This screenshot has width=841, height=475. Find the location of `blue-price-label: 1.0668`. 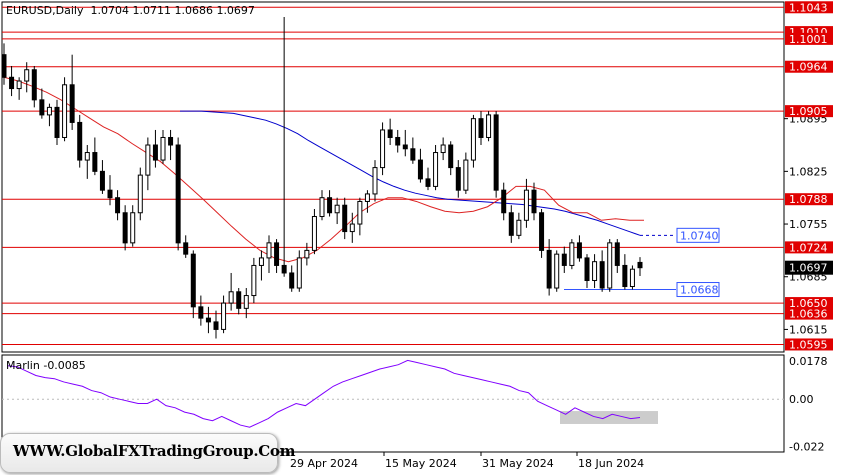

blue-price-label: 1.0668 is located at coordinates (699, 290).